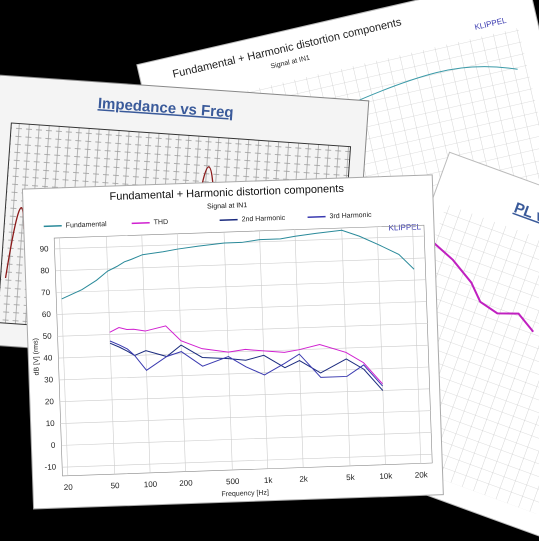 Image resolution: width=539 pixels, height=541 pixels. What do you see at coordinates (115, 485) in the screenshot?
I see `x-tick-label: 50` at bounding box center [115, 485].